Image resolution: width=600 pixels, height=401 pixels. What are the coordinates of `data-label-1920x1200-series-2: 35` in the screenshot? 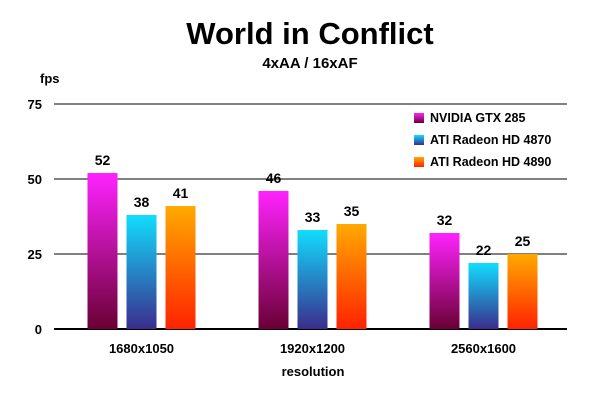 It's located at (352, 211).